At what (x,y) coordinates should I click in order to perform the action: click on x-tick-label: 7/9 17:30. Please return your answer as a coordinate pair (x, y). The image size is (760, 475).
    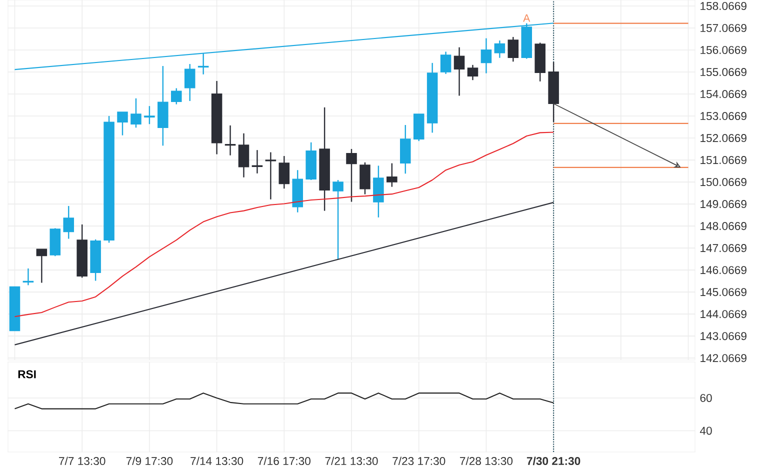
    Looking at the image, I should click on (149, 461).